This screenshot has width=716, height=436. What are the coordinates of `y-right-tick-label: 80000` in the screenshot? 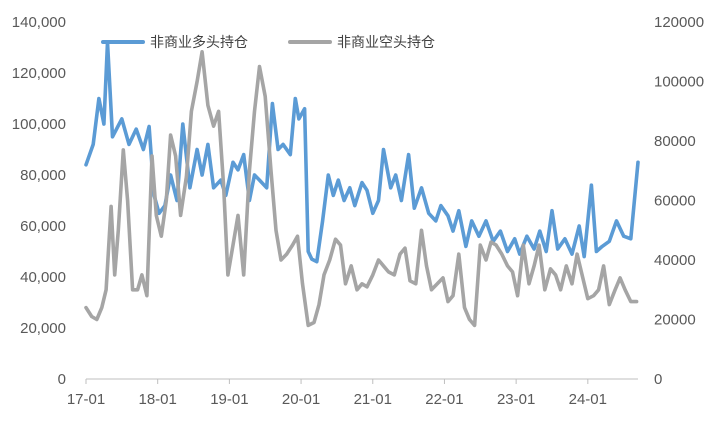 It's located at (675, 141).